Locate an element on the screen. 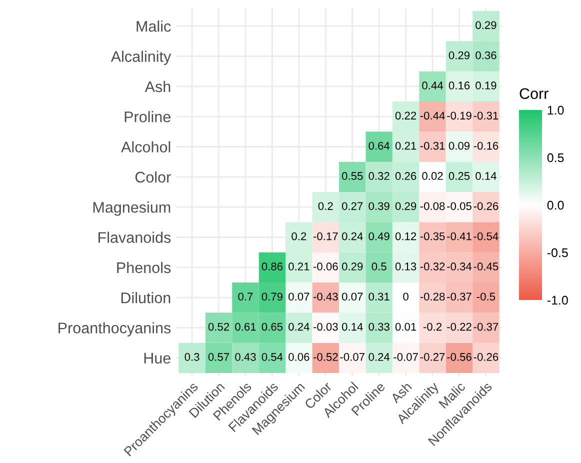  data-label: -0.19 is located at coordinates (459, 116).